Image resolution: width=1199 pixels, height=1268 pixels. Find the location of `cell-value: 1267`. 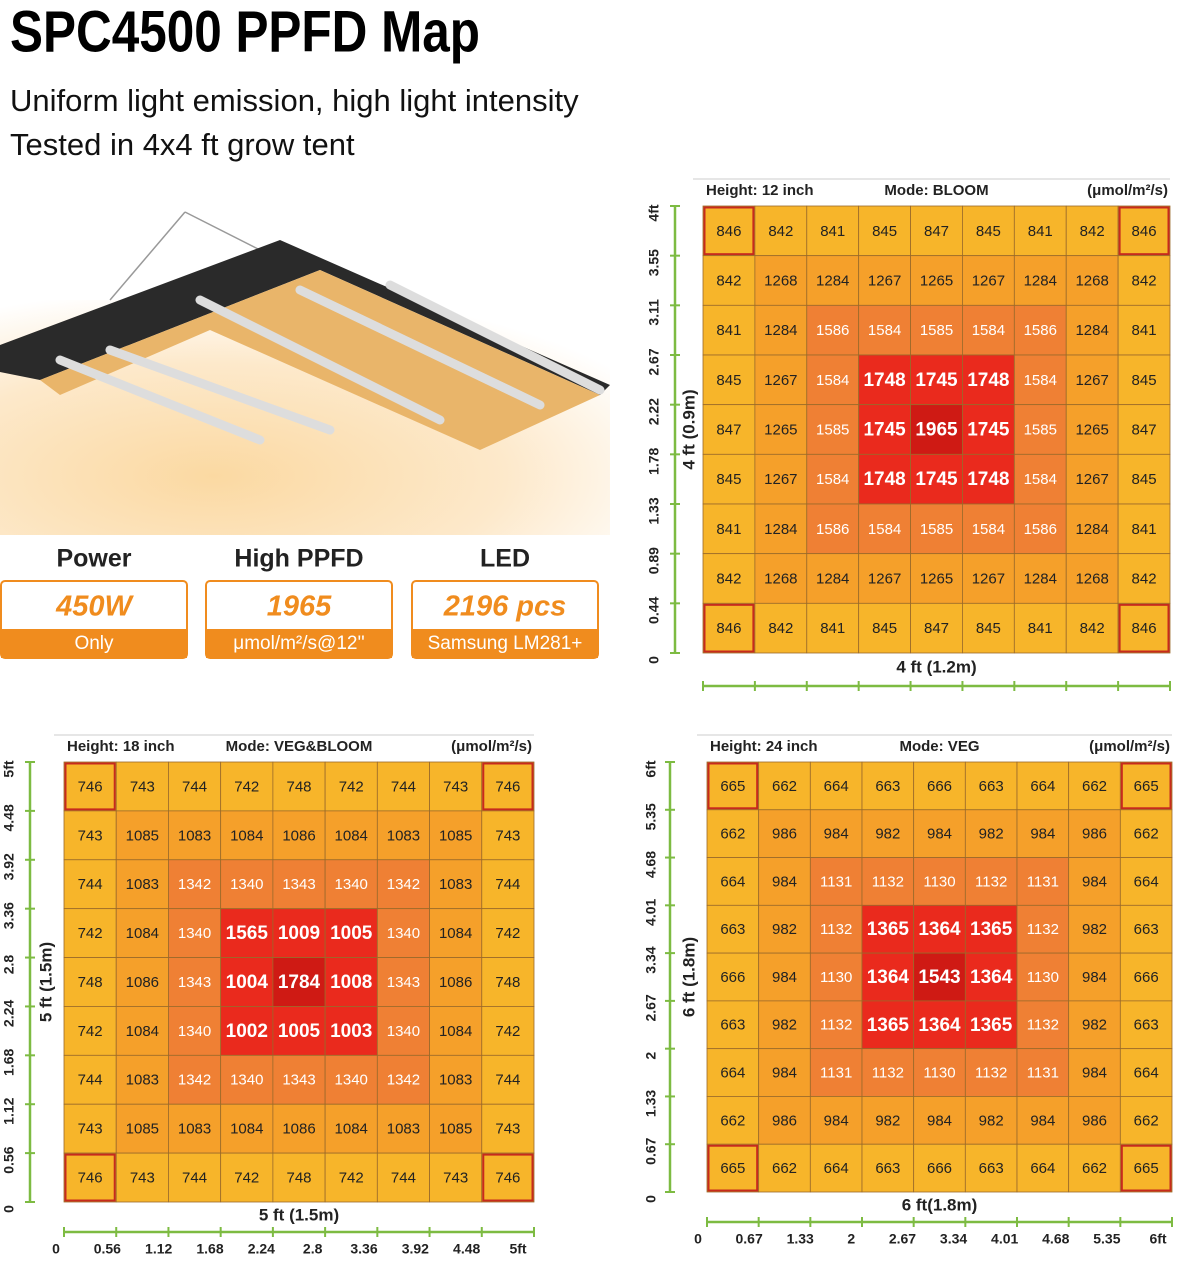

cell-value: 1267 is located at coordinates (1091, 479).